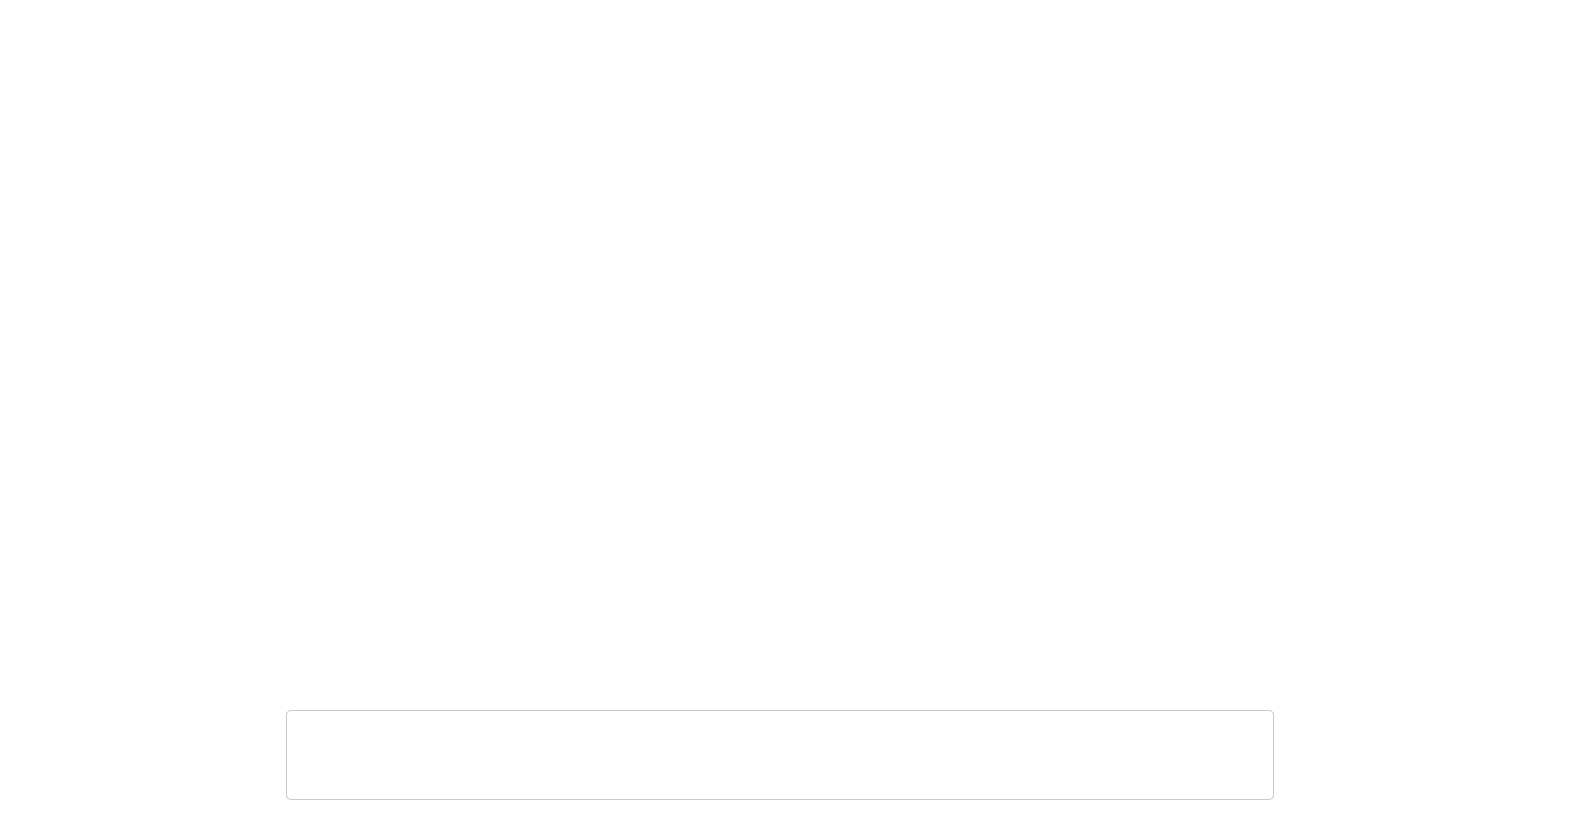 This screenshot has width=1577, height=827. I want to click on colorbar, so click(785, 621).